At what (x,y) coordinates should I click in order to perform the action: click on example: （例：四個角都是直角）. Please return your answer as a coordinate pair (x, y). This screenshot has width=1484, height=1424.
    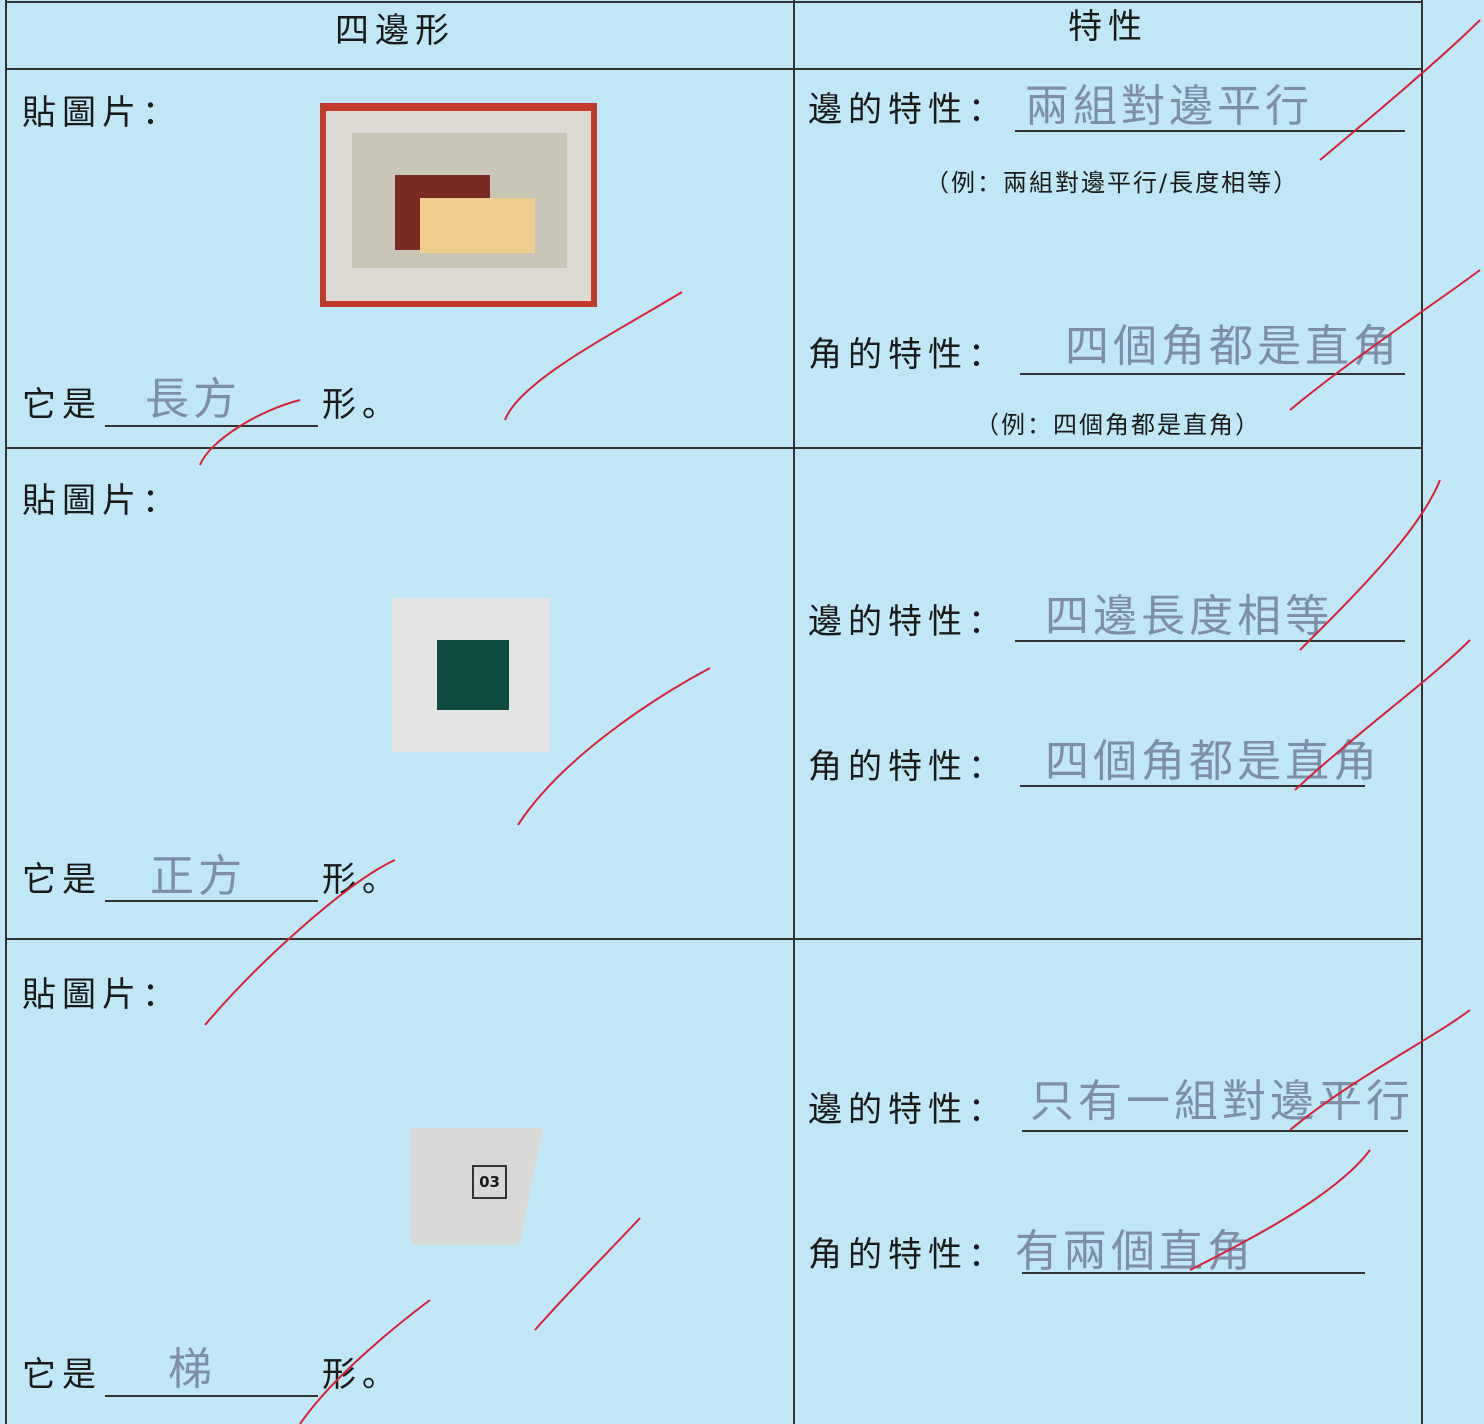
    Looking at the image, I should click on (1118, 425).